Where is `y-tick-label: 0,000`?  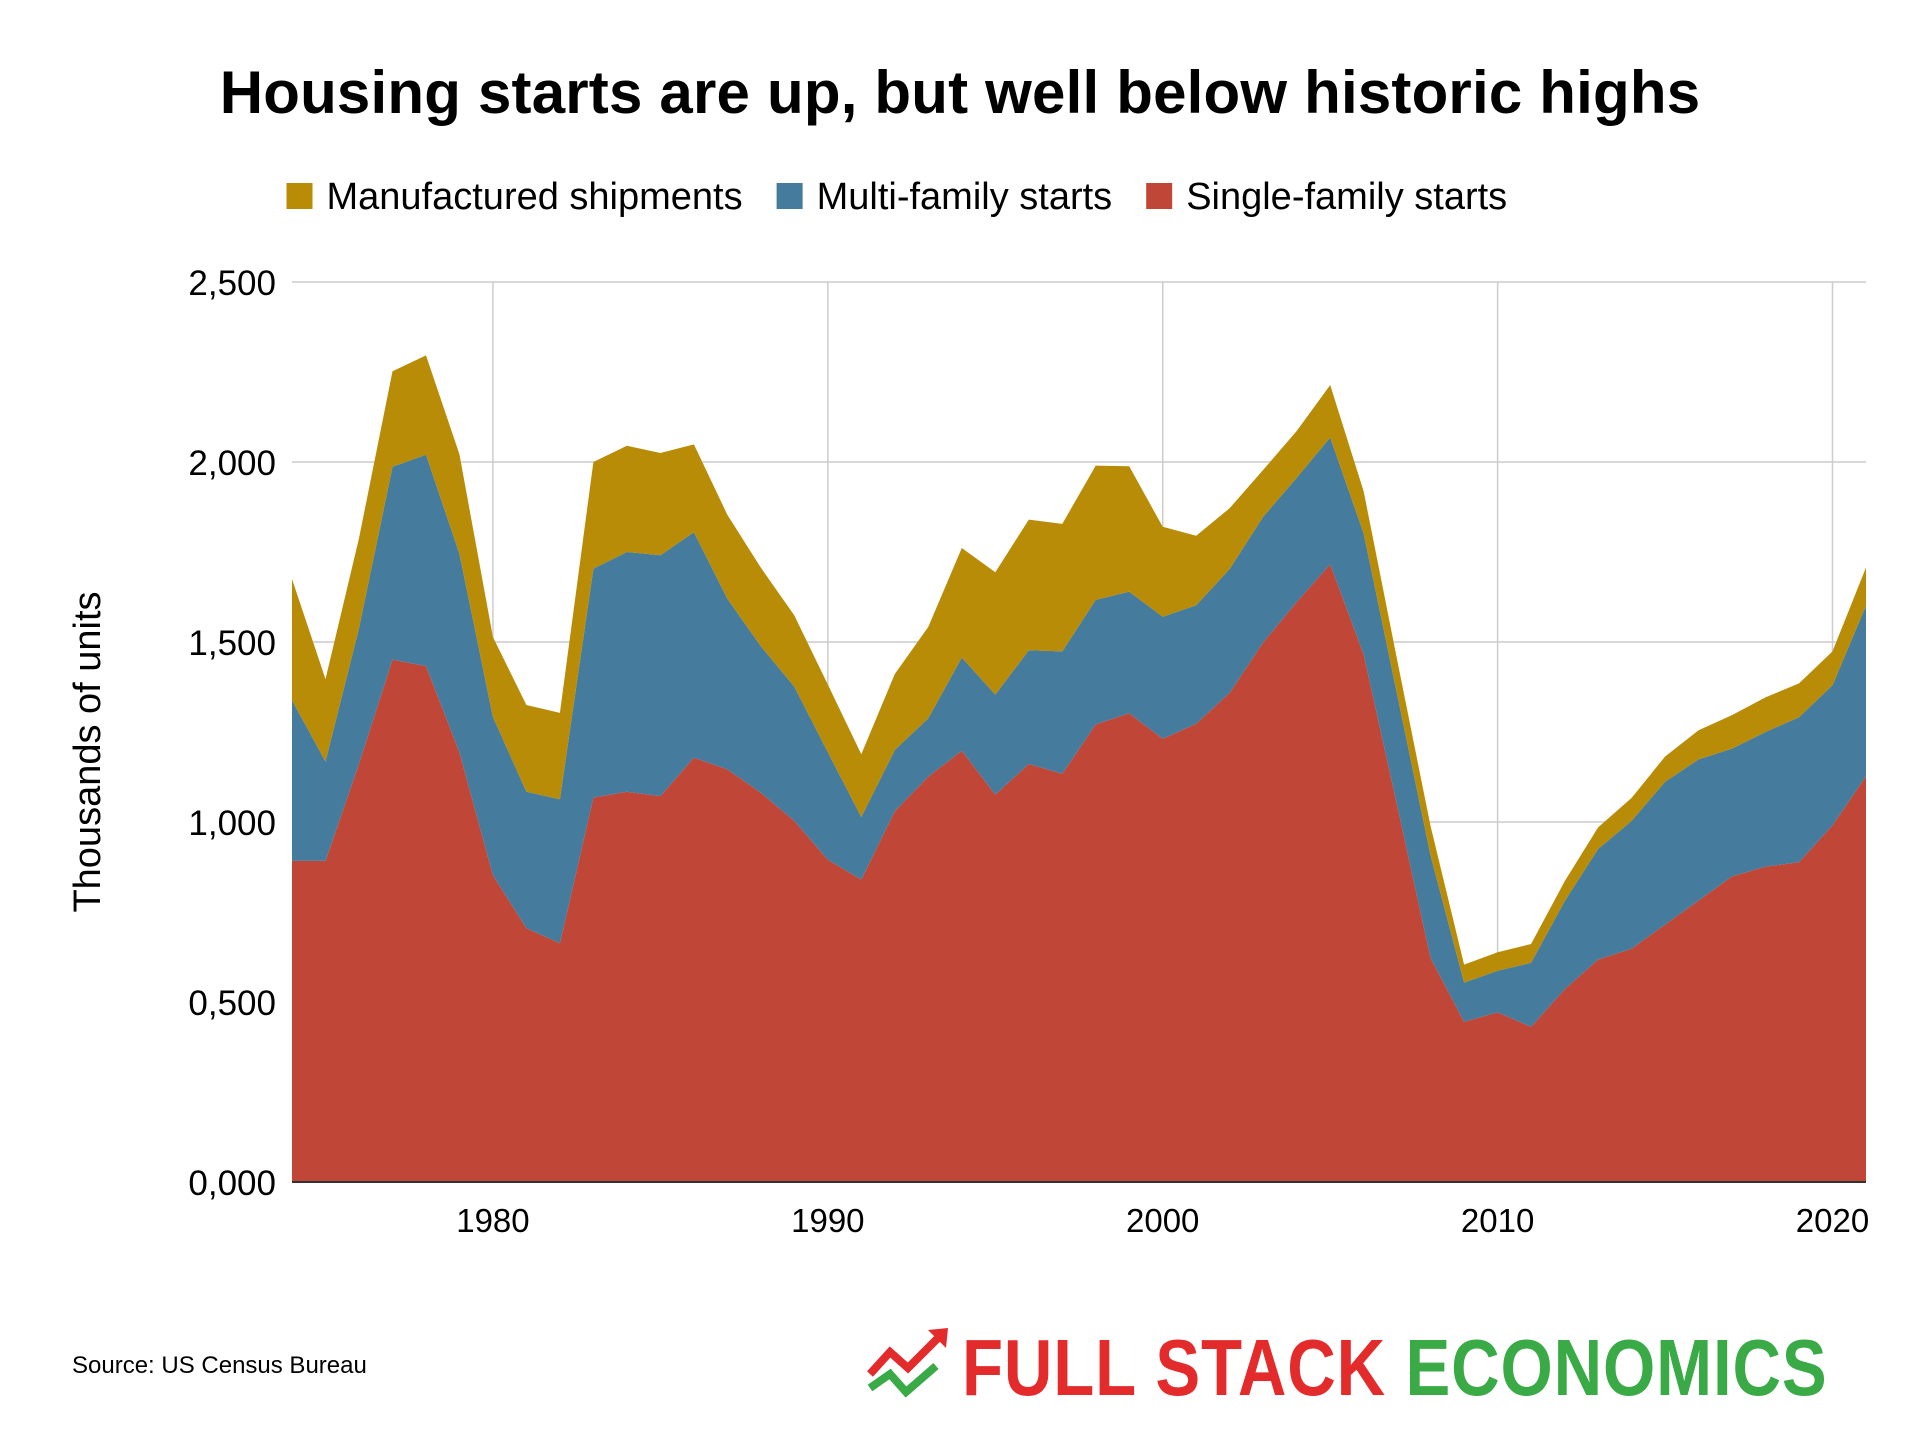 y-tick-label: 0,000 is located at coordinates (232, 1183).